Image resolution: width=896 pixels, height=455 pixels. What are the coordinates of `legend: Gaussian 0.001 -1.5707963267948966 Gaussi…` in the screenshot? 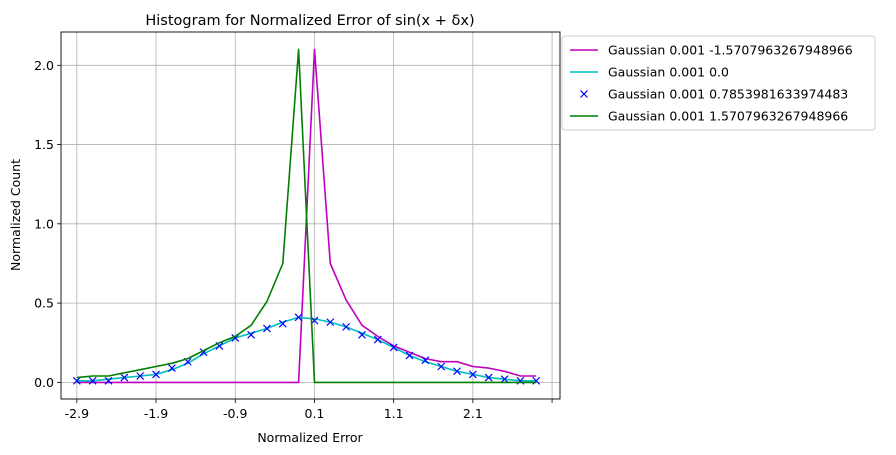 It's located at (718, 83).